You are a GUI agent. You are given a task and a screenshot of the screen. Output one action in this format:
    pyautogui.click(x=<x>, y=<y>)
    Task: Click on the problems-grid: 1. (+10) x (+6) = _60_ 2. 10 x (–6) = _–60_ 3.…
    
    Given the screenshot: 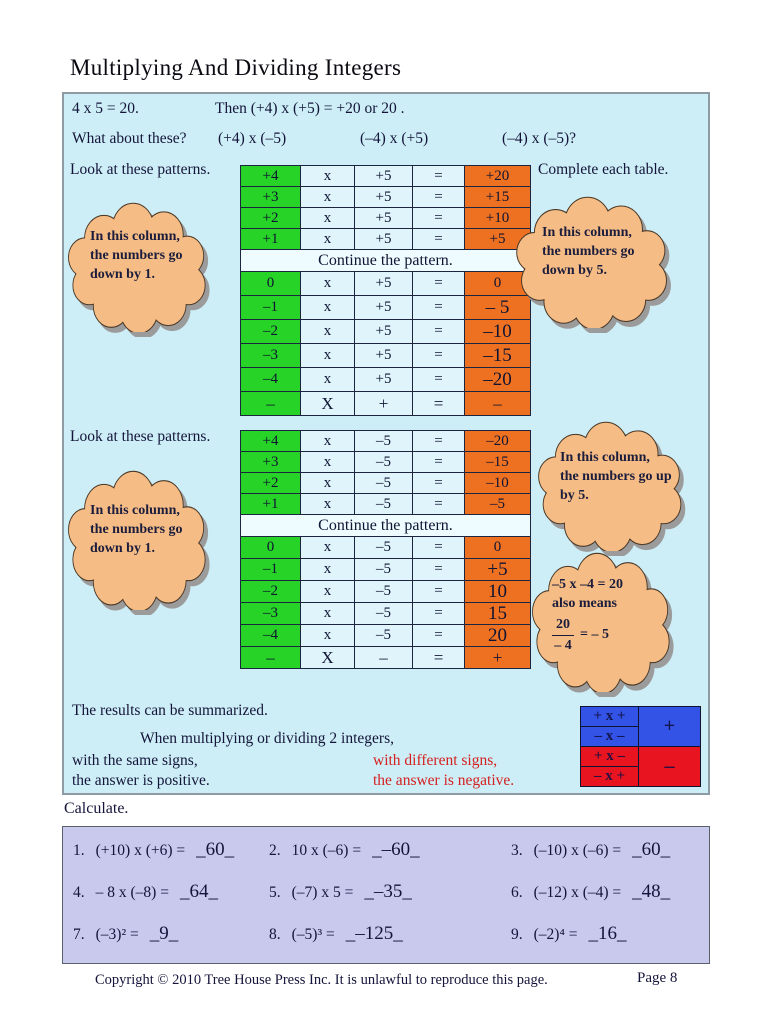 What is the action you would take?
    pyautogui.click(x=386, y=892)
    